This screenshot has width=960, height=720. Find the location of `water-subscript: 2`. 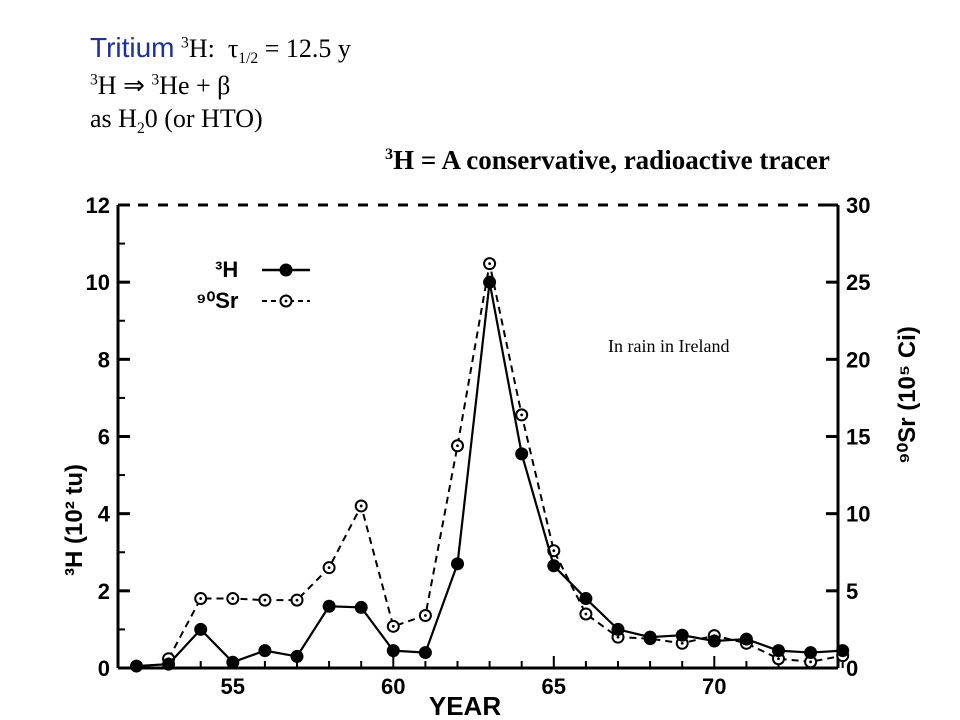

water-subscript: 2 is located at coordinates (140, 129).